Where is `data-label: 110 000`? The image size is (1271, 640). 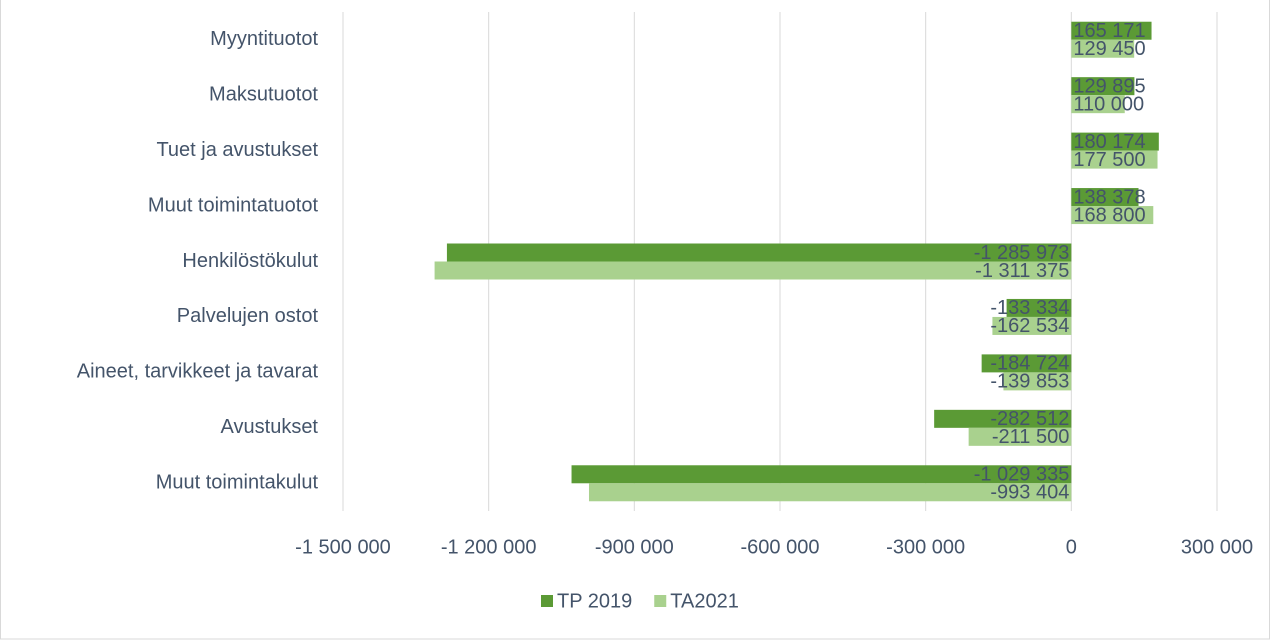
data-label: 110 000 is located at coordinates (1108, 104).